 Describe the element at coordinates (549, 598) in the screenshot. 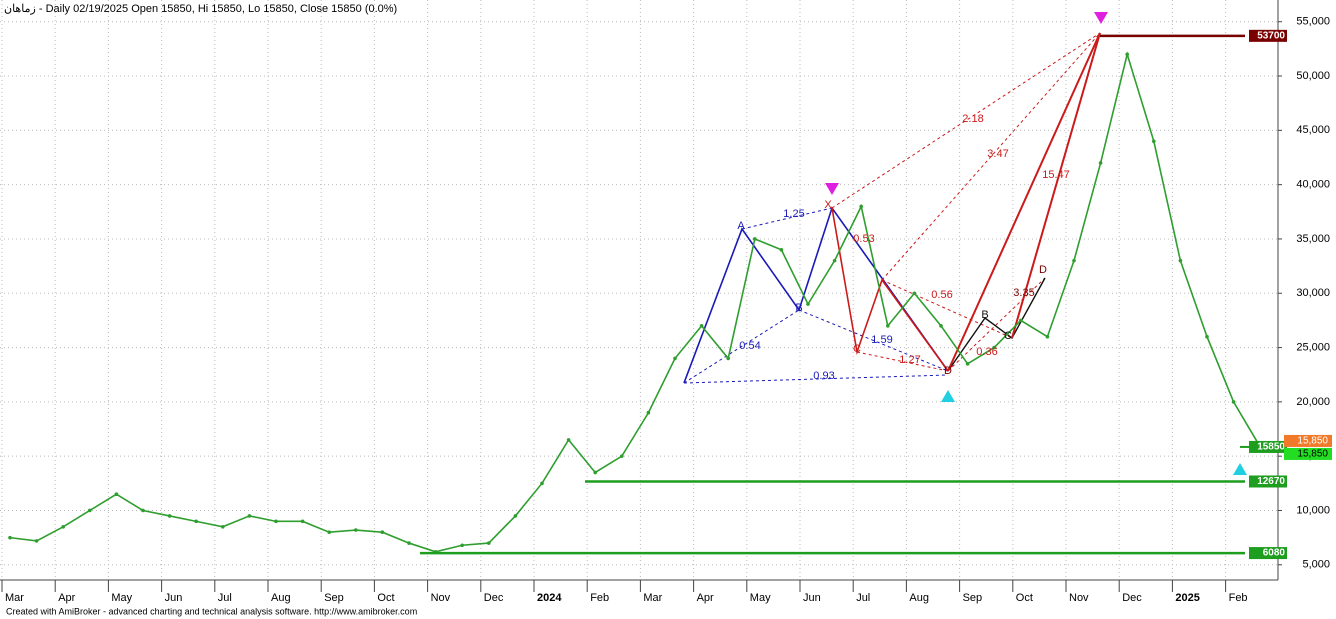

I see `x-tick-label: 2024` at that location.